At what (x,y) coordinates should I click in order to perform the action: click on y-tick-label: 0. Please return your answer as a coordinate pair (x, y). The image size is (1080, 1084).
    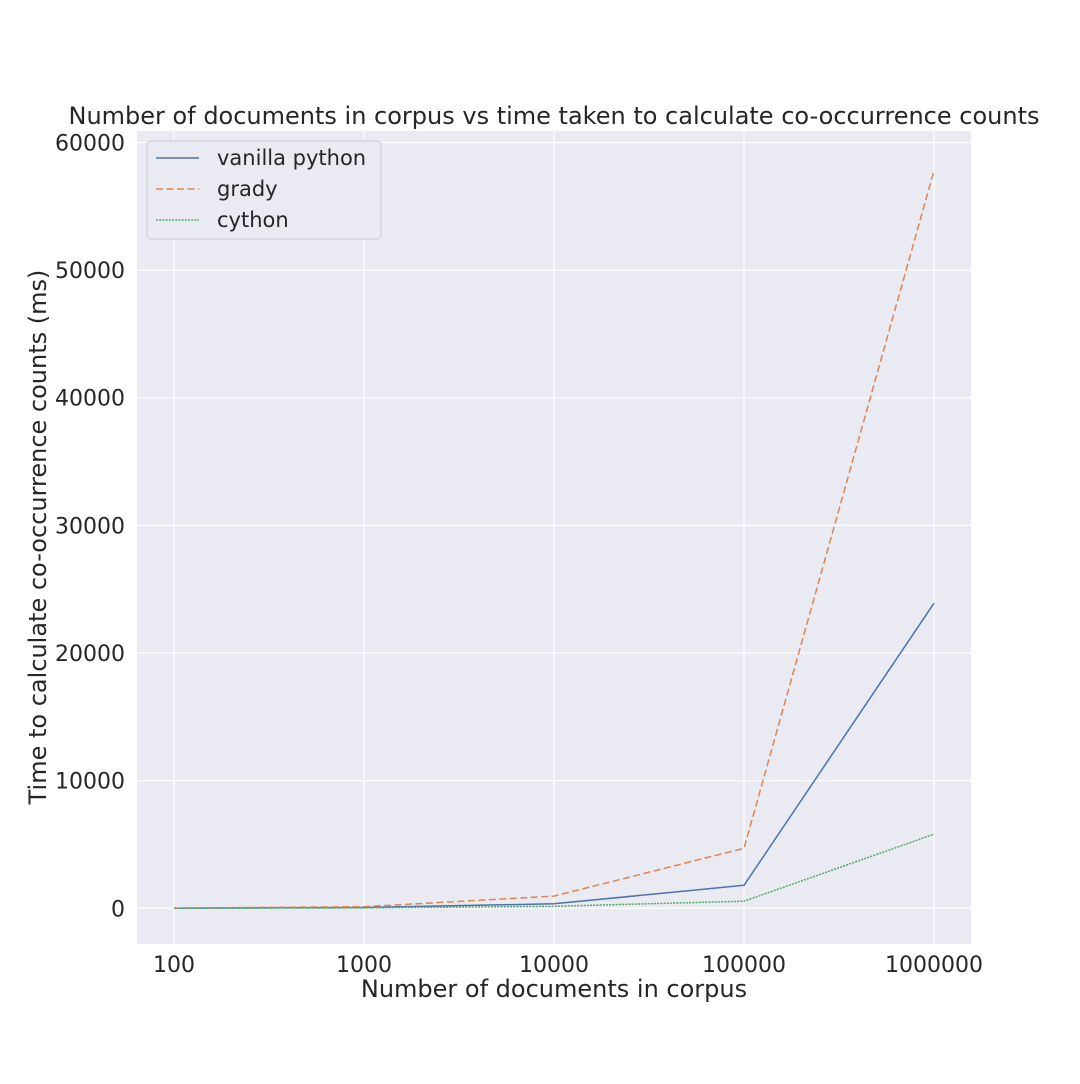
    Looking at the image, I should click on (118, 909).